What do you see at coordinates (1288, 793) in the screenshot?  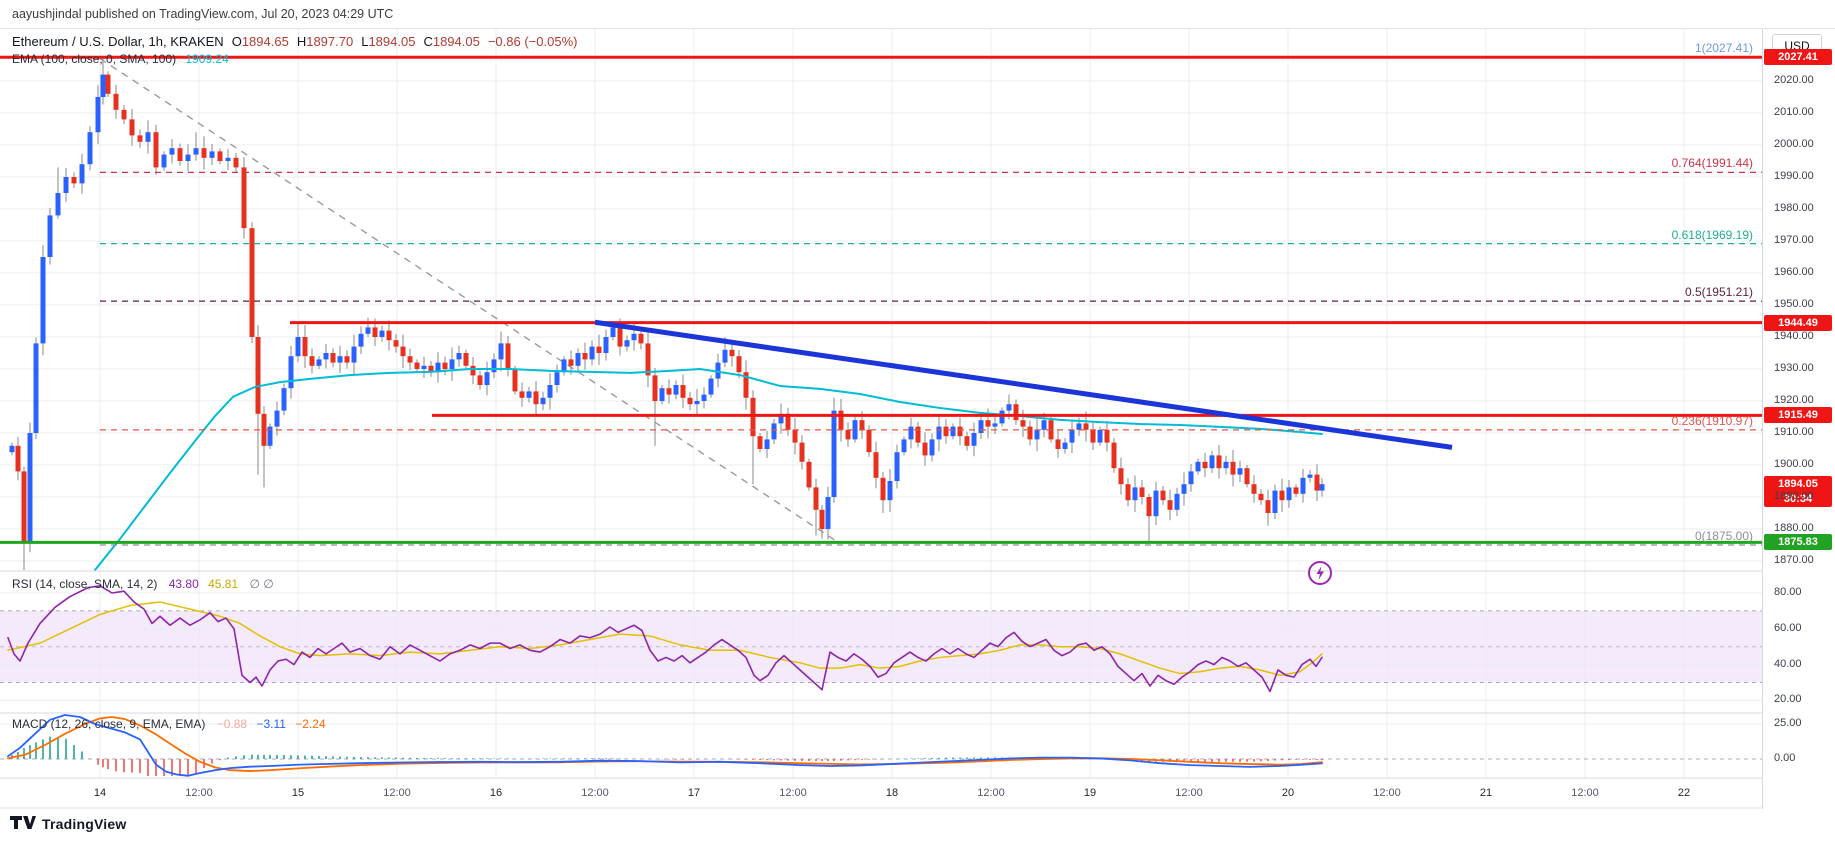 I see `time-tick-label: 20` at bounding box center [1288, 793].